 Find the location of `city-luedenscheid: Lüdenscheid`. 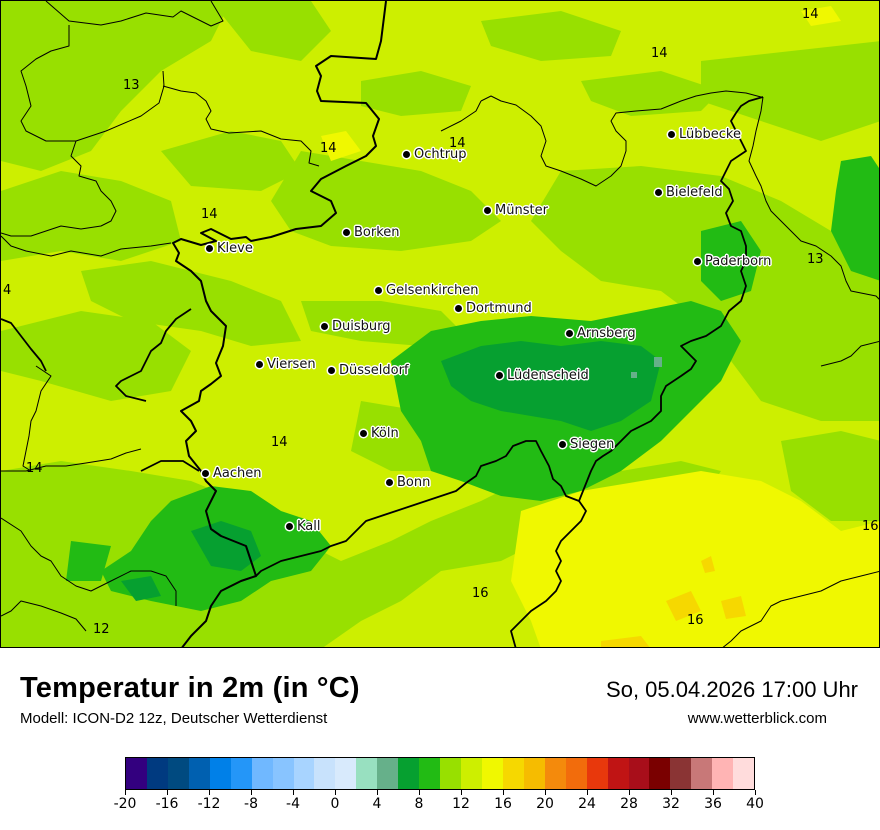

city-luedenscheid: Lüdenscheid is located at coordinates (542, 375).